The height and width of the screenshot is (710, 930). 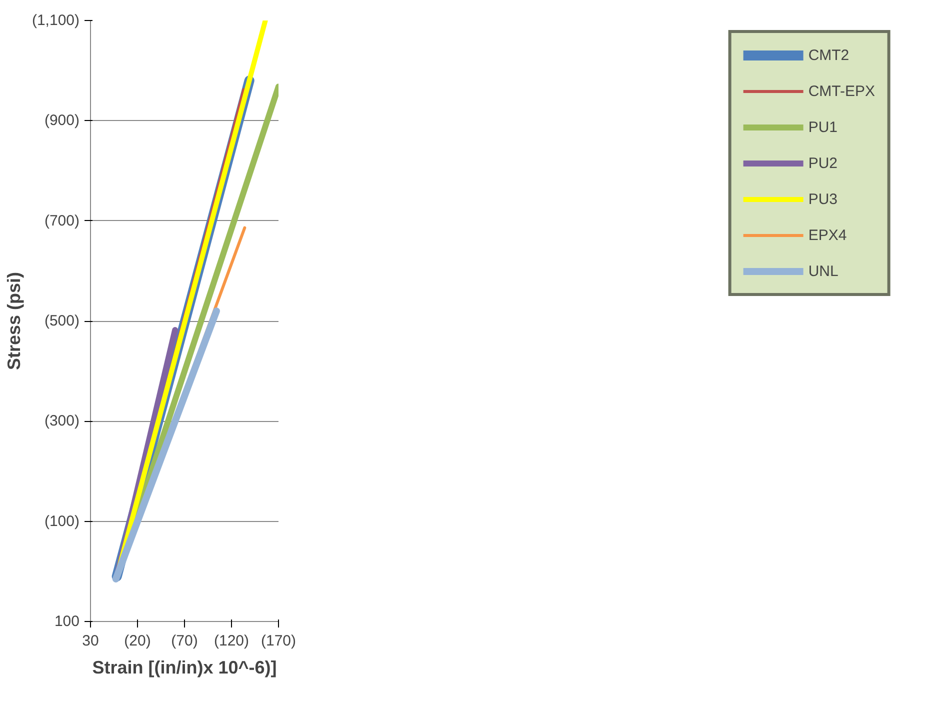 What do you see at coordinates (62, 221) in the screenshot?
I see `y-tick-label: (700)` at bounding box center [62, 221].